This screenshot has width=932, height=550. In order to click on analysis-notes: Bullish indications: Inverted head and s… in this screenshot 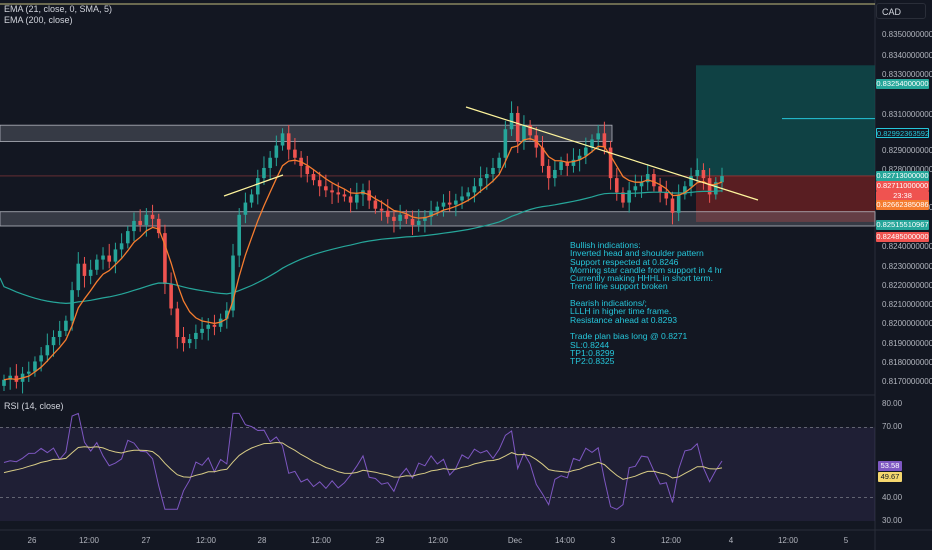, I will do `click(700, 304)`.